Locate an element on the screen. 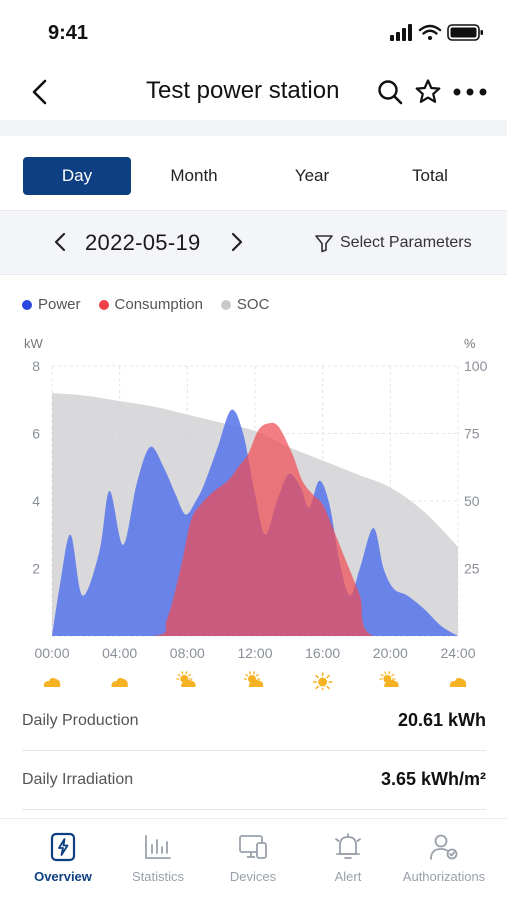  x-tick-label: 12:00 is located at coordinates (254, 653).